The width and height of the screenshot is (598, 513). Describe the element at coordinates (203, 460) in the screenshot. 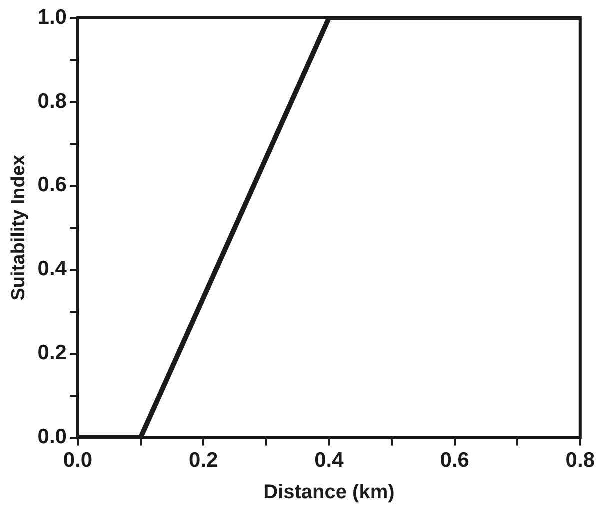

I see `x-tick-label: 0.2` at that location.